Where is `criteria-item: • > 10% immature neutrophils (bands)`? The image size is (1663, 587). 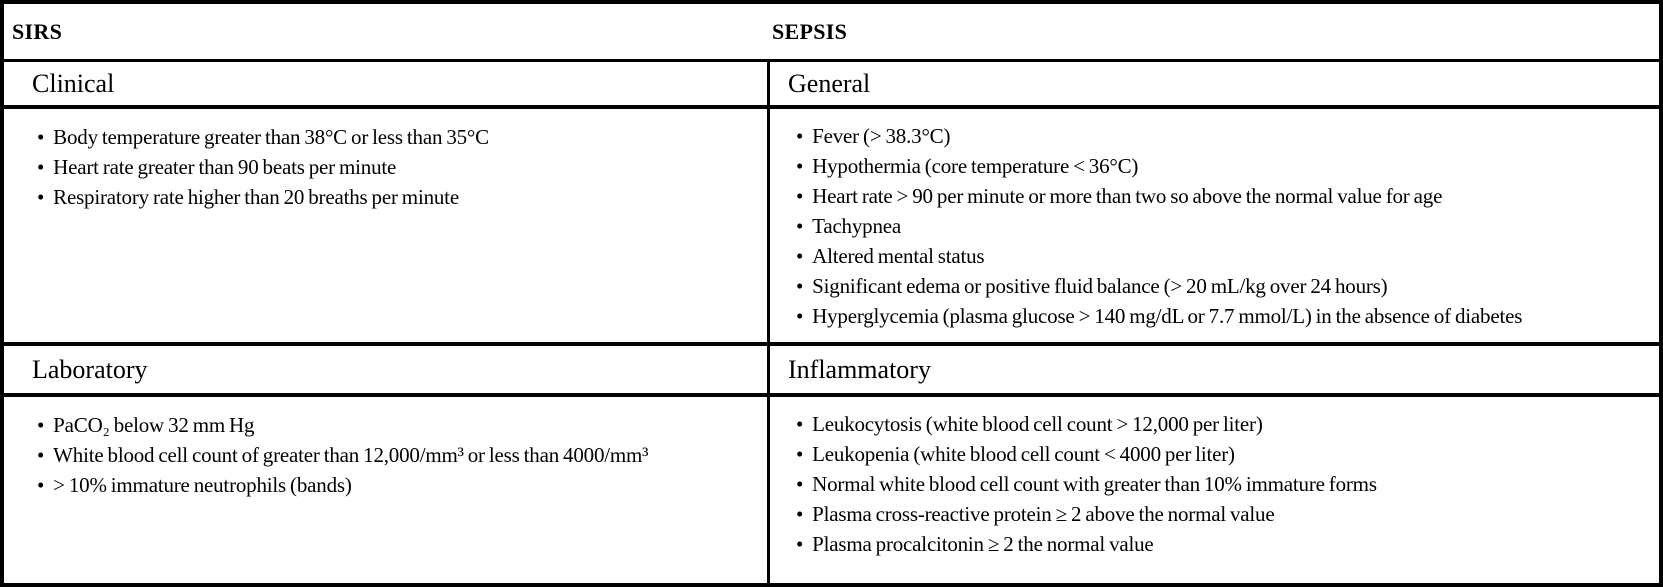
criteria-item: • > 10% immature neutrophils (bands) is located at coordinates (402, 485).